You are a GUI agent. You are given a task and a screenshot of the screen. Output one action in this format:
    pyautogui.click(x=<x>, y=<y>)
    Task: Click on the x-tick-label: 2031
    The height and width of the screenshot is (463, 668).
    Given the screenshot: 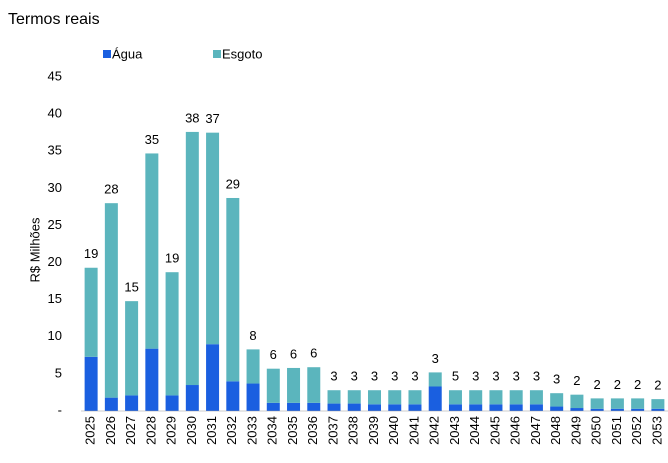 What is the action you would take?
    pyautogui.click(x=211, y=430)
    